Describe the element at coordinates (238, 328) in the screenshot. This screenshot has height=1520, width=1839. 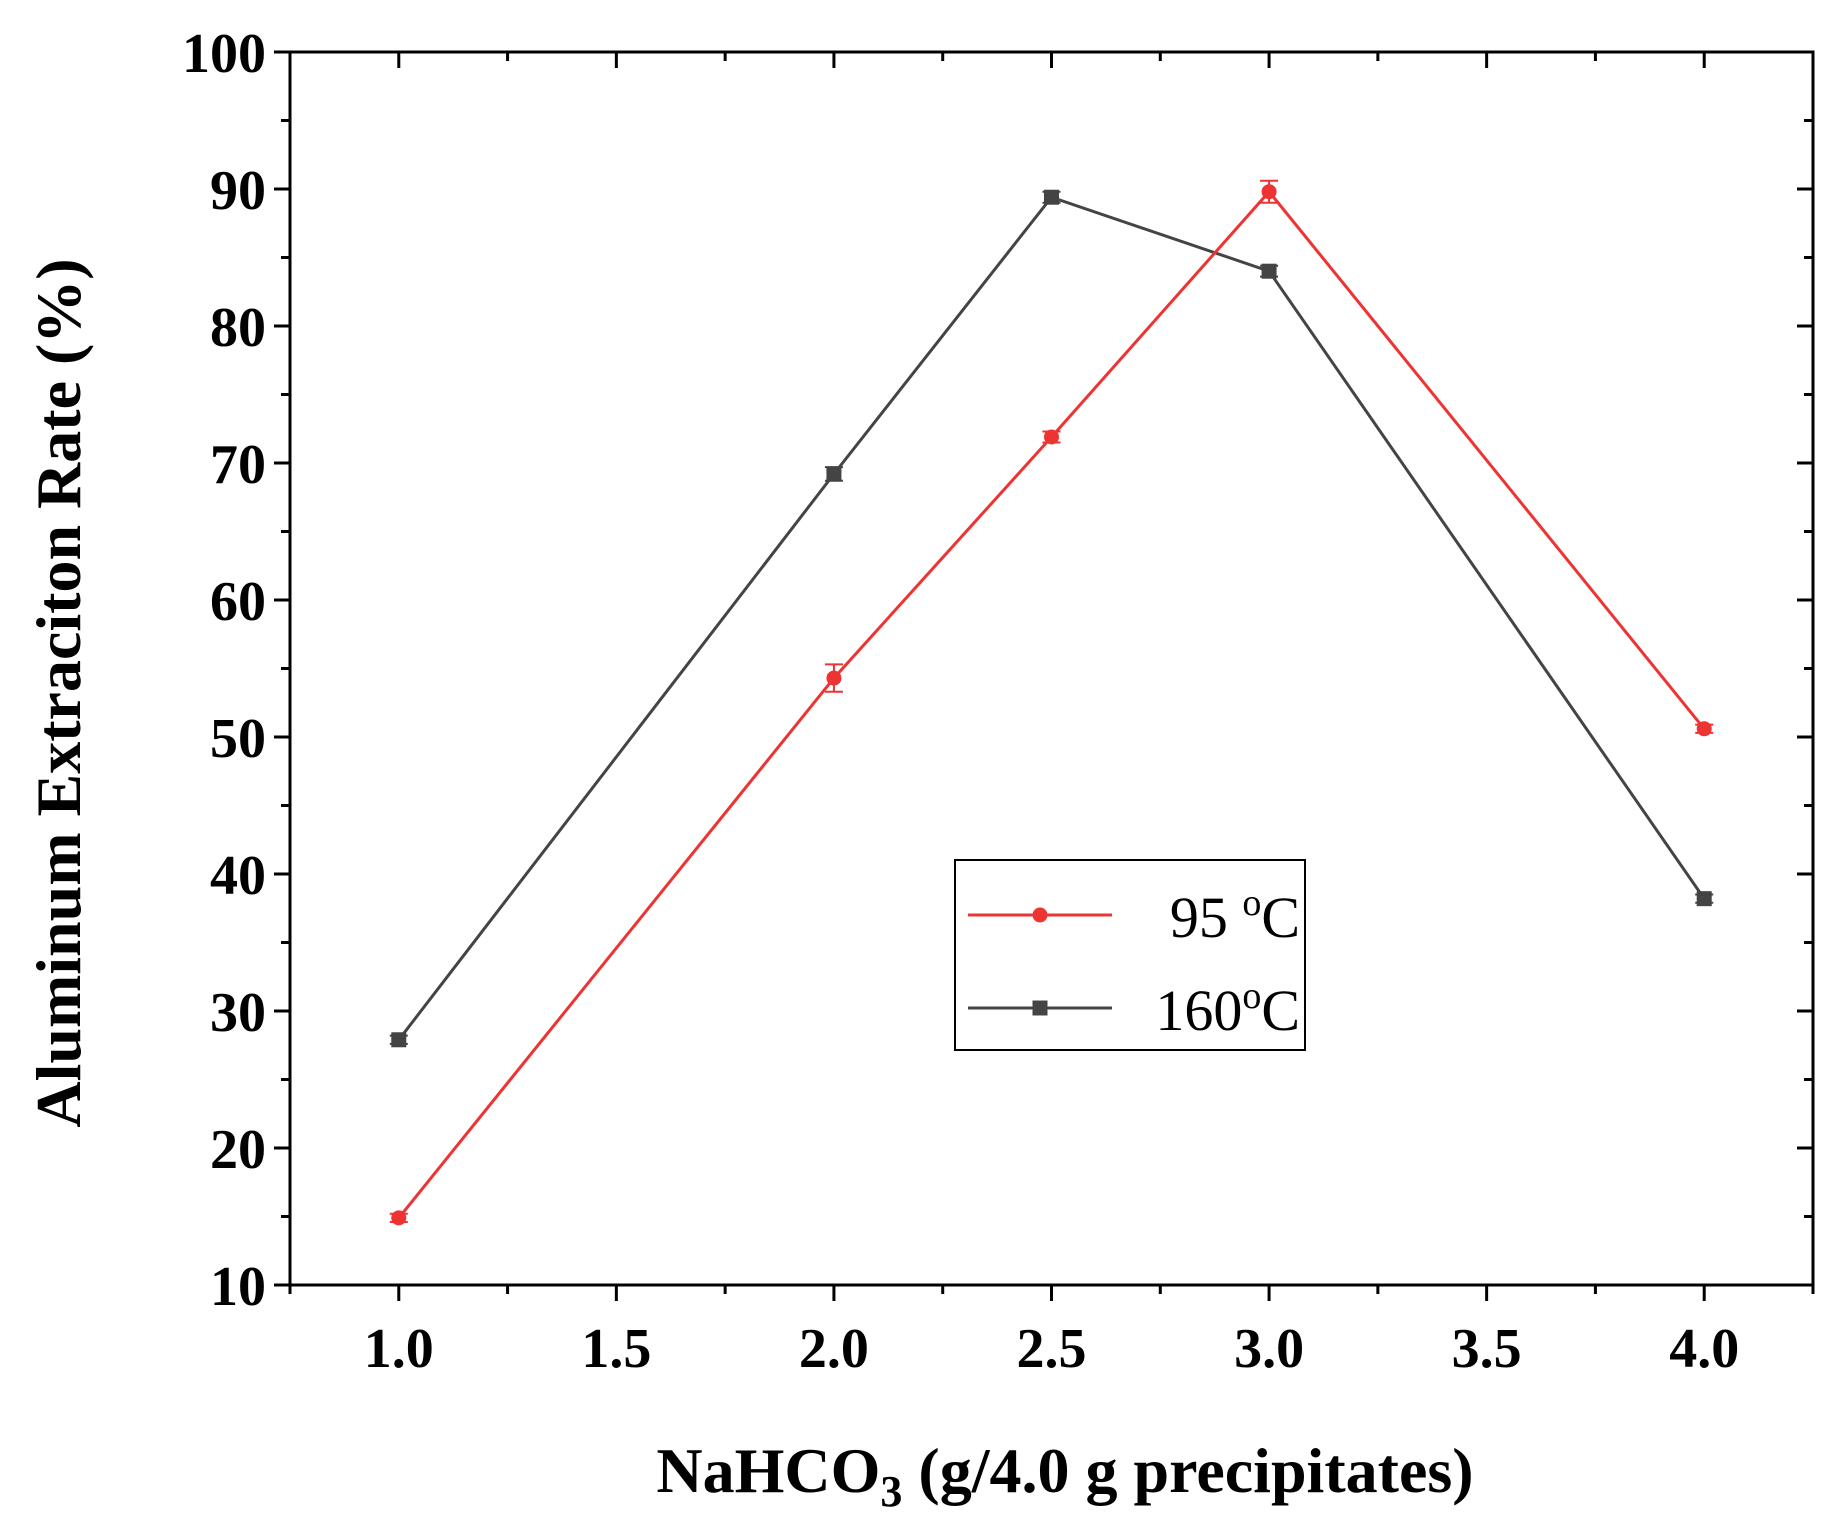
I see `y-tick-label: 80` at that location.